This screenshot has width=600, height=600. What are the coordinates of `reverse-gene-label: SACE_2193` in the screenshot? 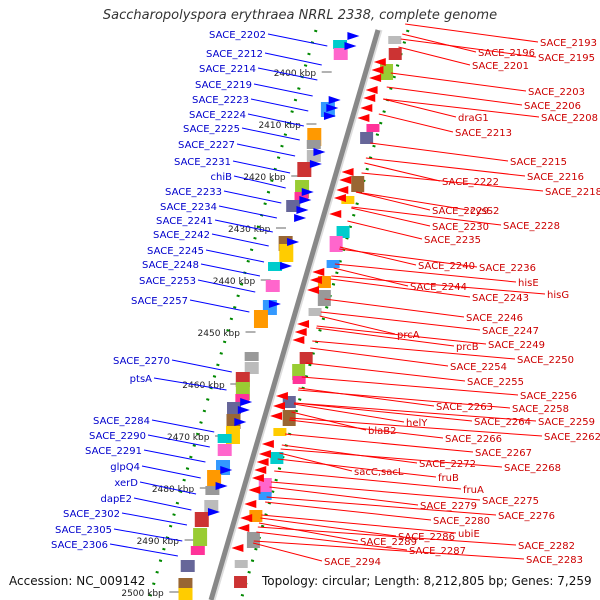 It's located at (568, 43).